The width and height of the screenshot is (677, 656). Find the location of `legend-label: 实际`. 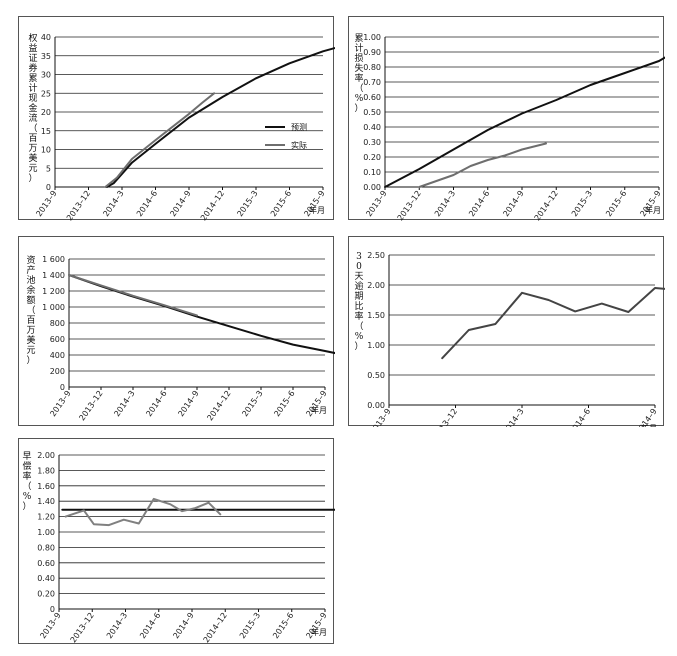

legend-label: 实际 is located at coordinates (299, 145).